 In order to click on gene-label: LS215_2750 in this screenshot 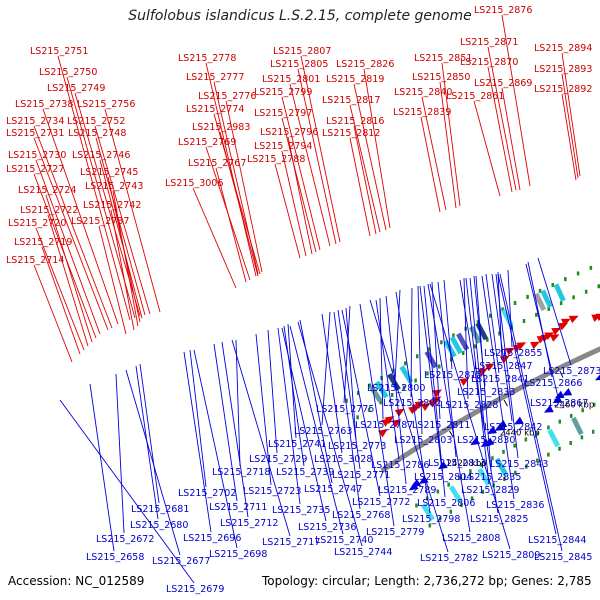, I will do `click(68, 72)`.